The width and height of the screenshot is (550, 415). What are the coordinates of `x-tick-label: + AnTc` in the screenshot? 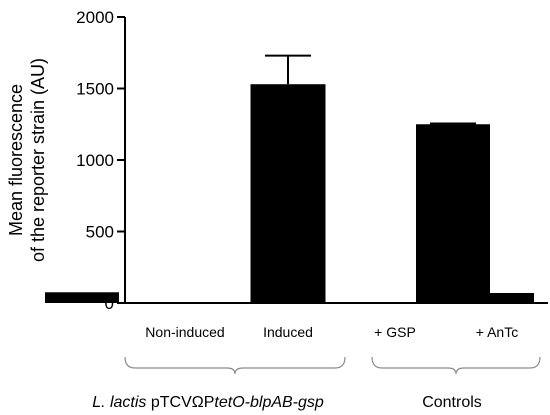 It's located at (497, 332).